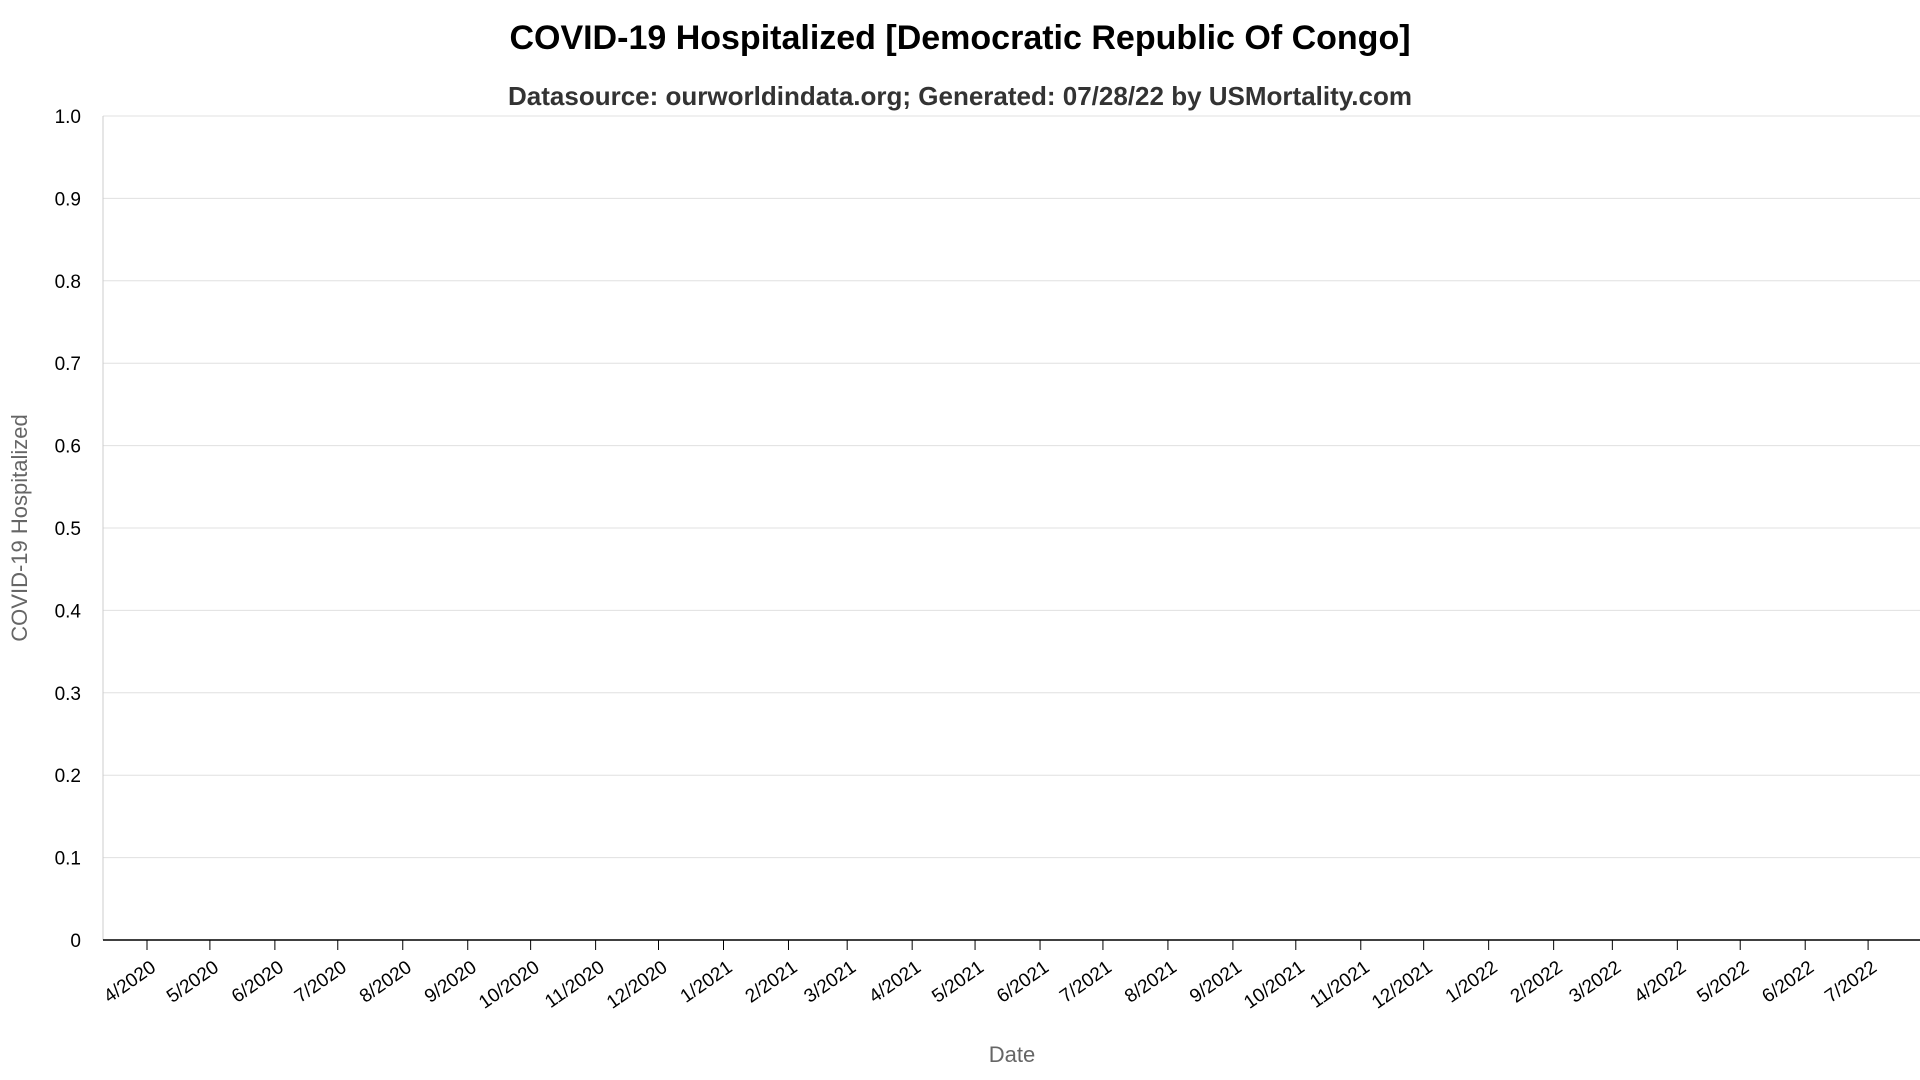  I want to click on y-tick-label: 0.3, so click(68, 694).